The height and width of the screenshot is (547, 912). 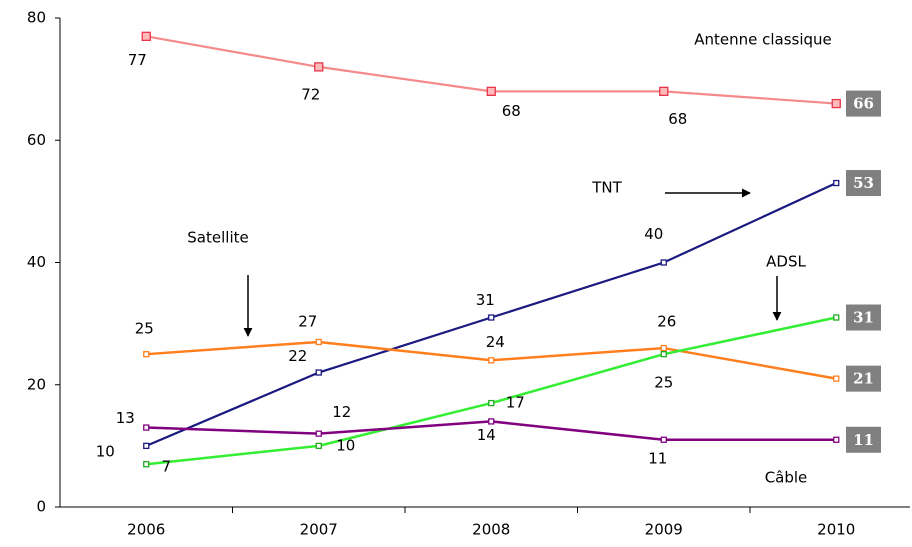 I want to click on series-label: ADSL, so click(x=786, y=262).